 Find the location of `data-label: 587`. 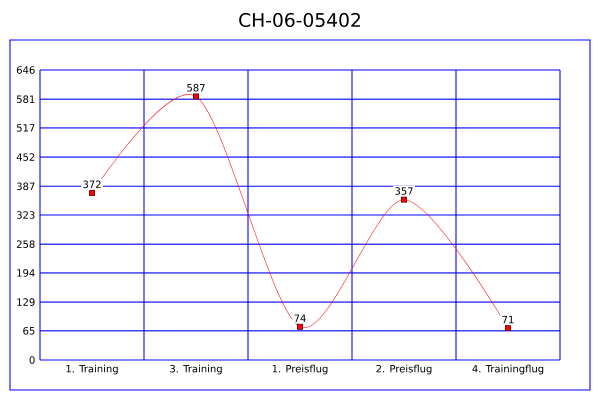

data-label: 587 is located at coordinates (196, 88).